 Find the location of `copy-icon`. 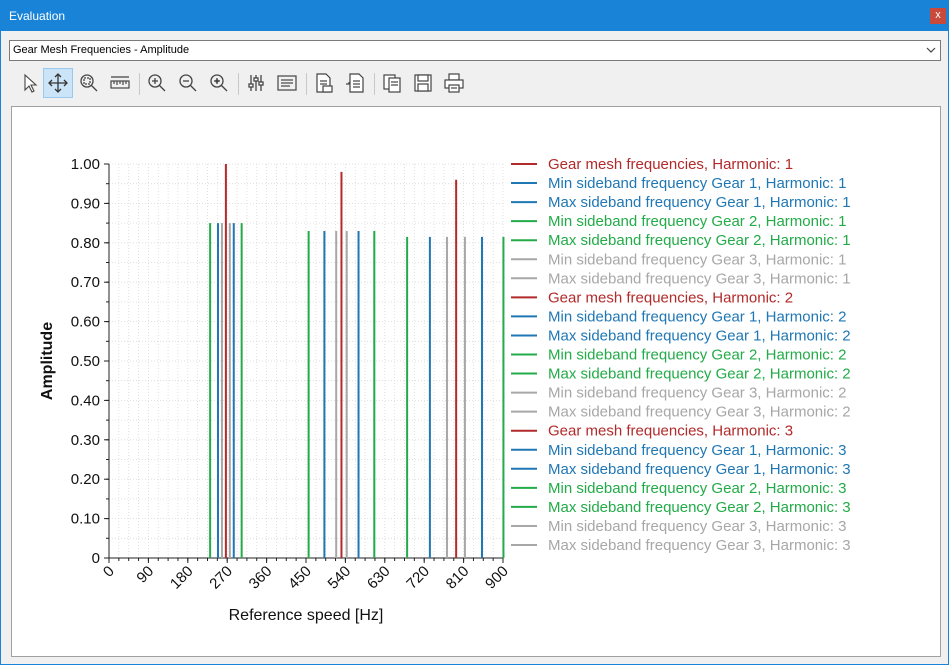

copy-icon is located at coordinates (392, 83).